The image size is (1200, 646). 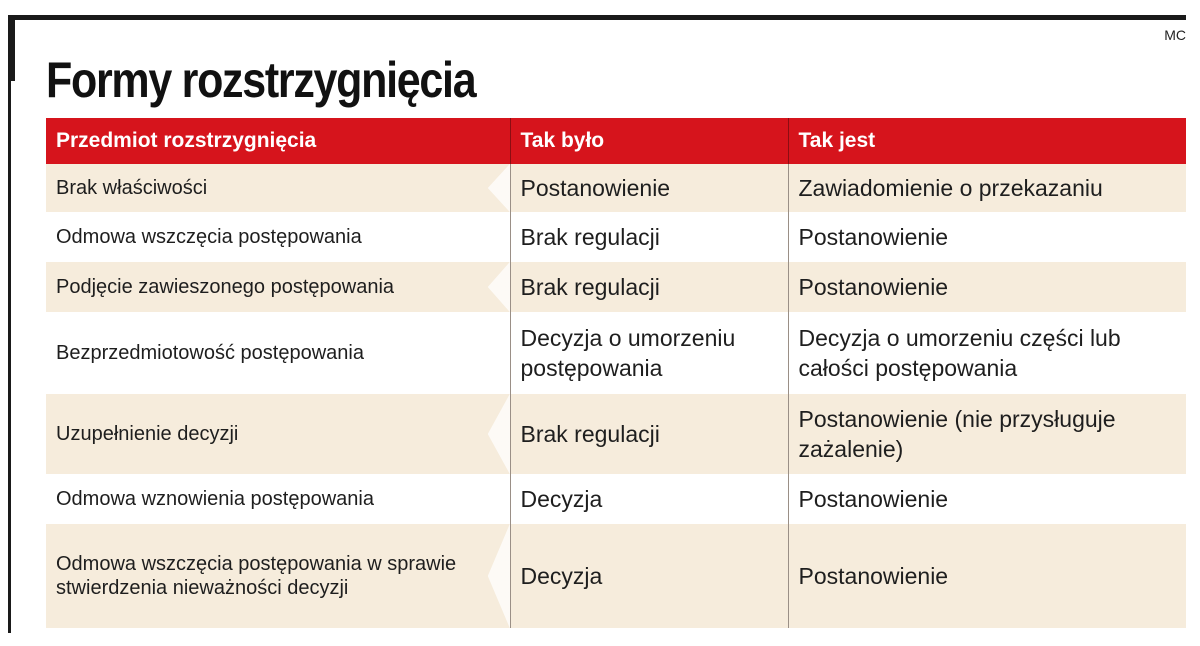 What do you see at coordinates (278, 141) in the screenshot?
I see `header-subject: Przedmiot rozstrzygnięcia` at bounding box center [278, 141].